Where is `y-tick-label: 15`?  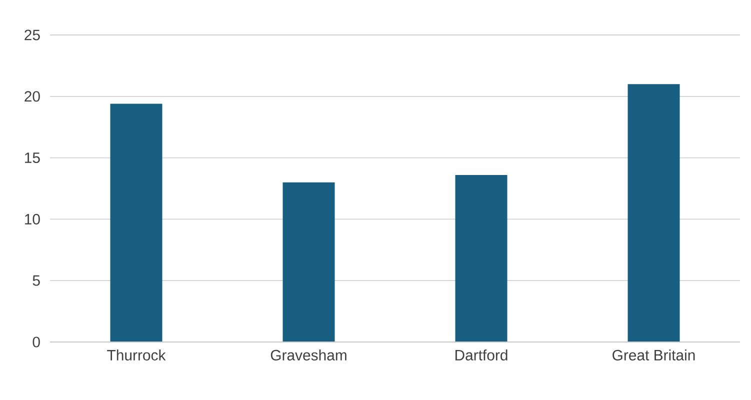
y-tick-label: 15 is located at coordinates (32, 158).